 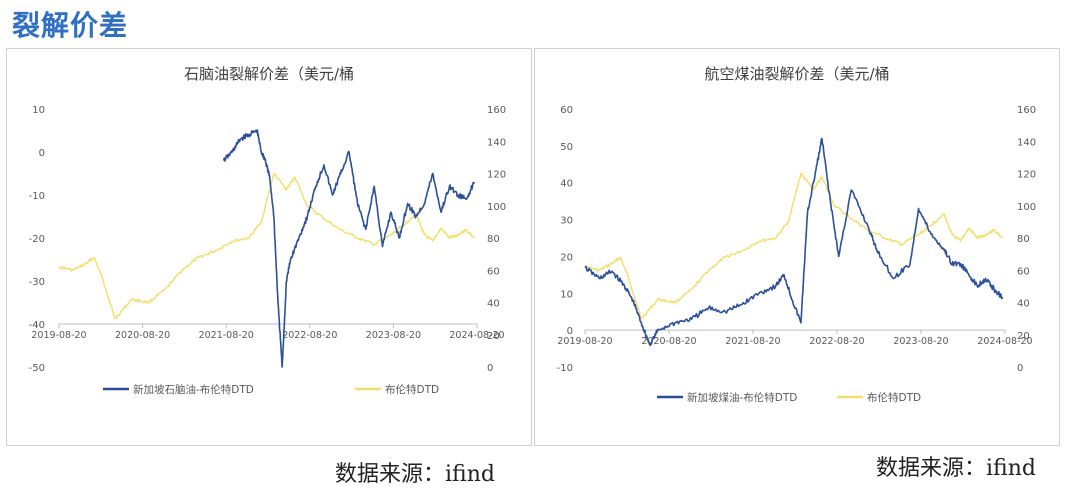 I want to click on page-title: 裂解价差, so click(x=70, y=25).